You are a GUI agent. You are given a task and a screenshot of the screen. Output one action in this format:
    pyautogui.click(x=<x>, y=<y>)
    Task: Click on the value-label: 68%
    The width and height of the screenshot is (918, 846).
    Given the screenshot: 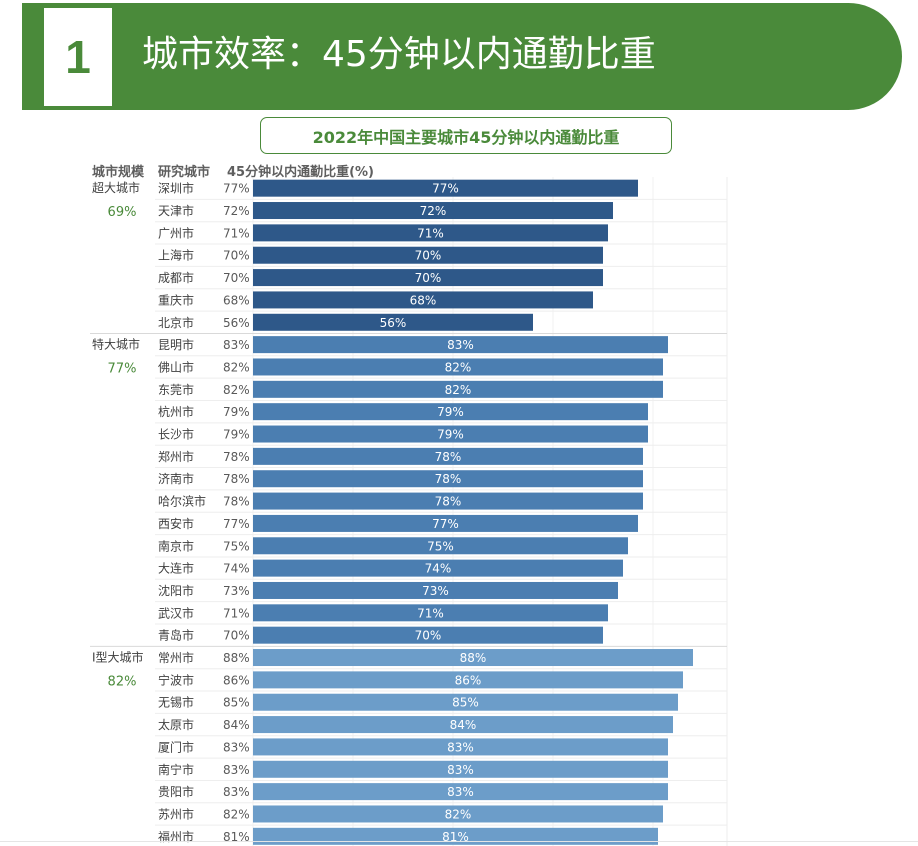 What is the action you would take?
    pyautogui.click(x=236, y=300)
    